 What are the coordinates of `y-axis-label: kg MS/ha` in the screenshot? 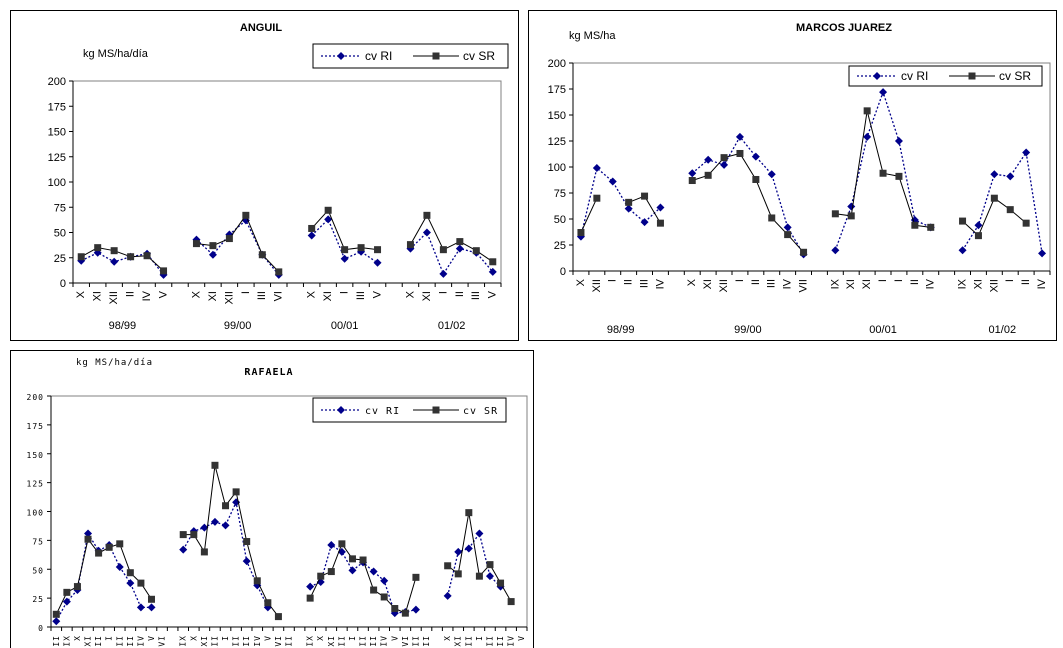 It's located at (592, 36).